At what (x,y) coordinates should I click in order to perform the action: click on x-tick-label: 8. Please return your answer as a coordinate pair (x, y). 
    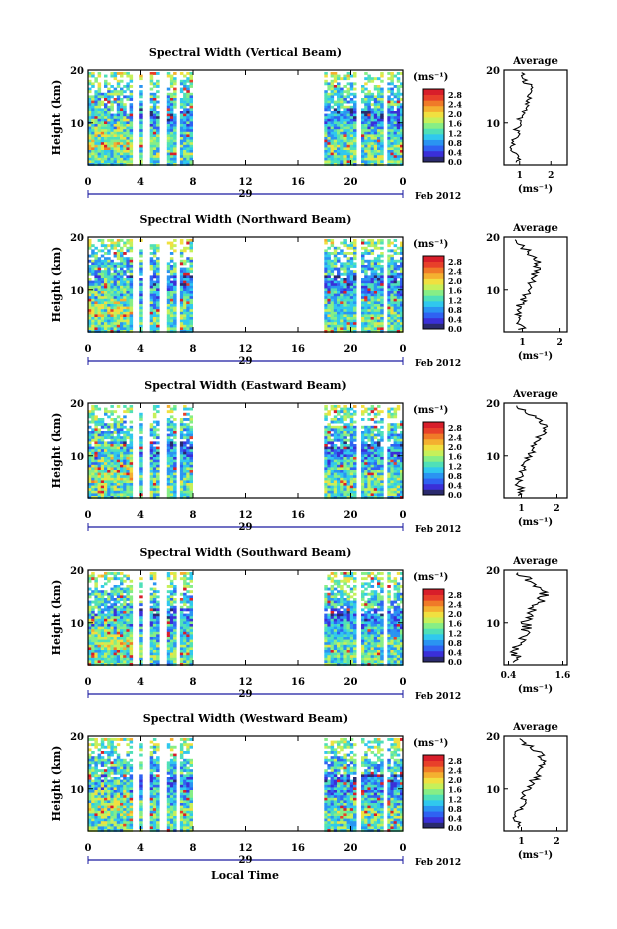
    Looking at the image, I should click on (193, 515).